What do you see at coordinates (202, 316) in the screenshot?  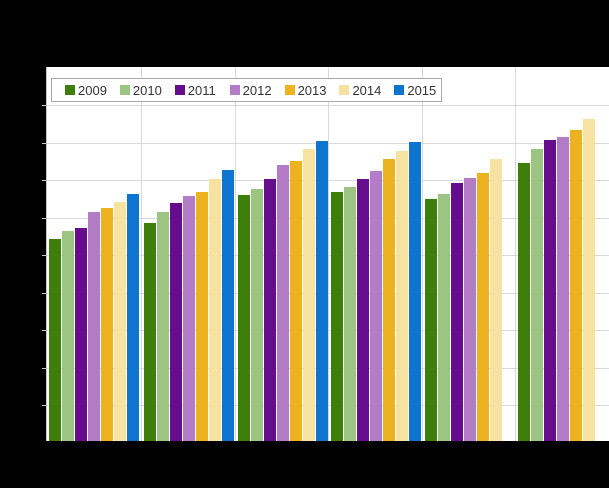 I see `bar-2013-group2` at bounding box center [202, 316].